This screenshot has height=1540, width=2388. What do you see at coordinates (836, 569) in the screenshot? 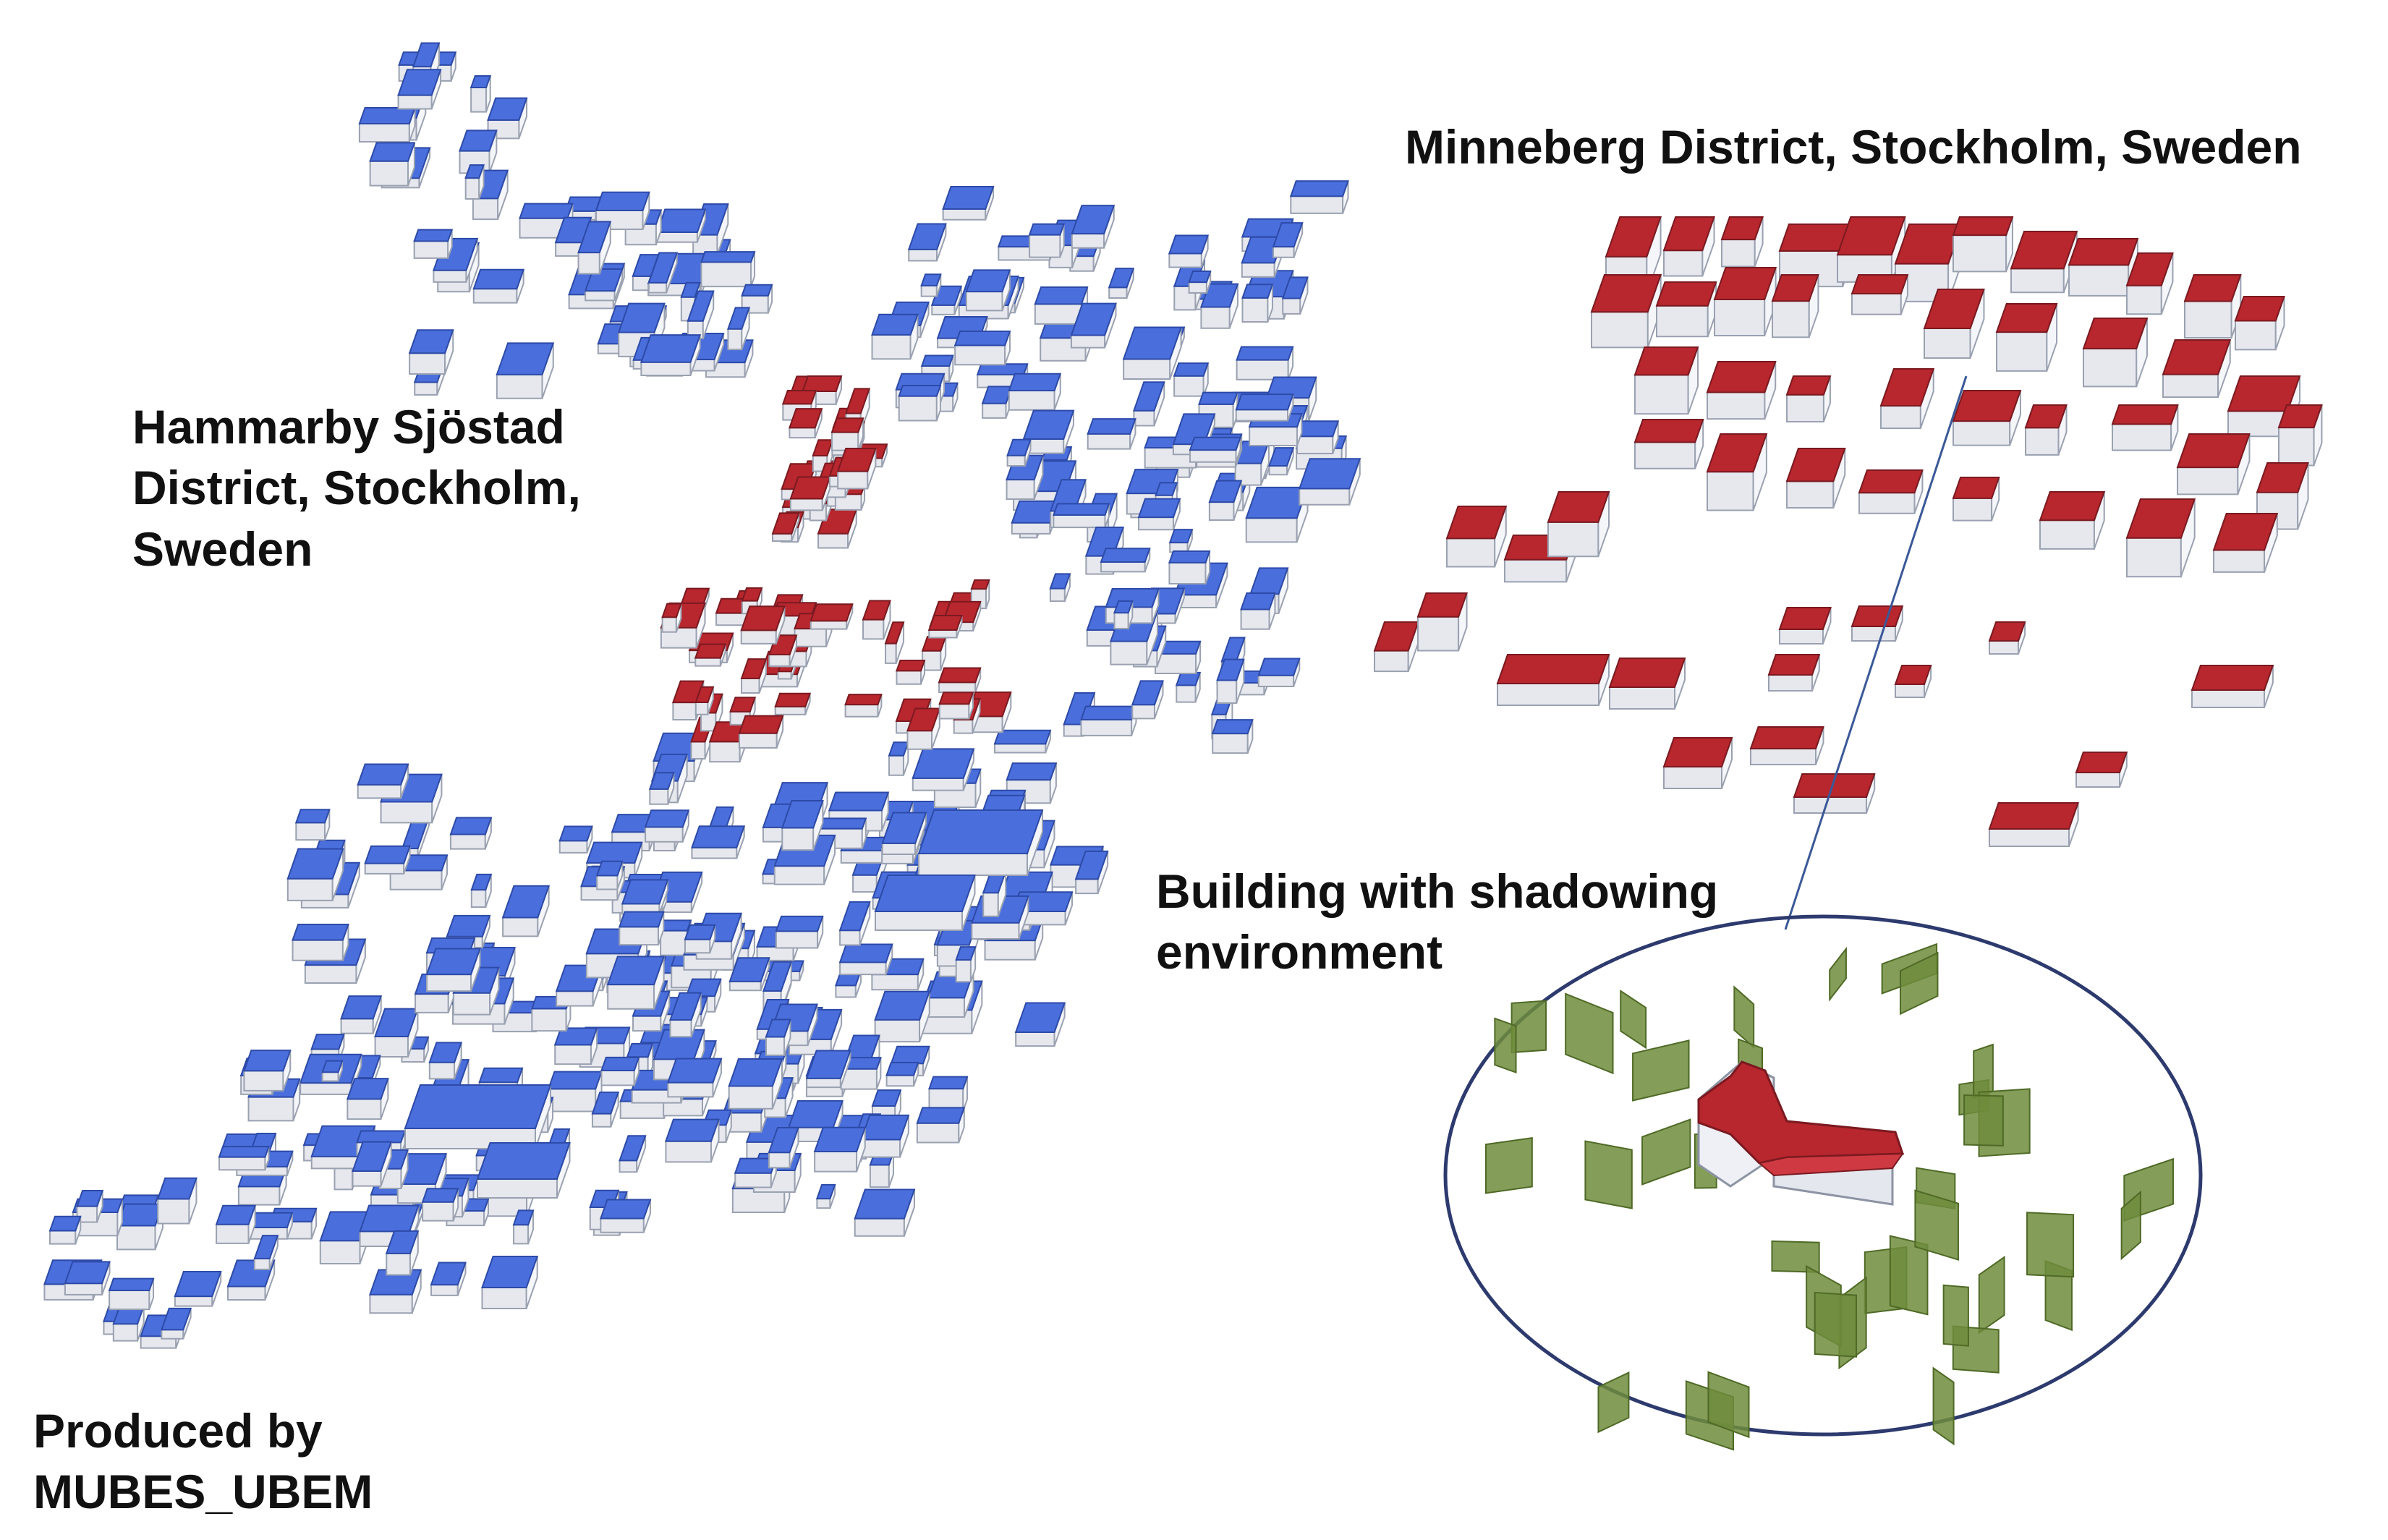
I see `hammarby-highlighted-buildings` at bounding box center [836, 569].